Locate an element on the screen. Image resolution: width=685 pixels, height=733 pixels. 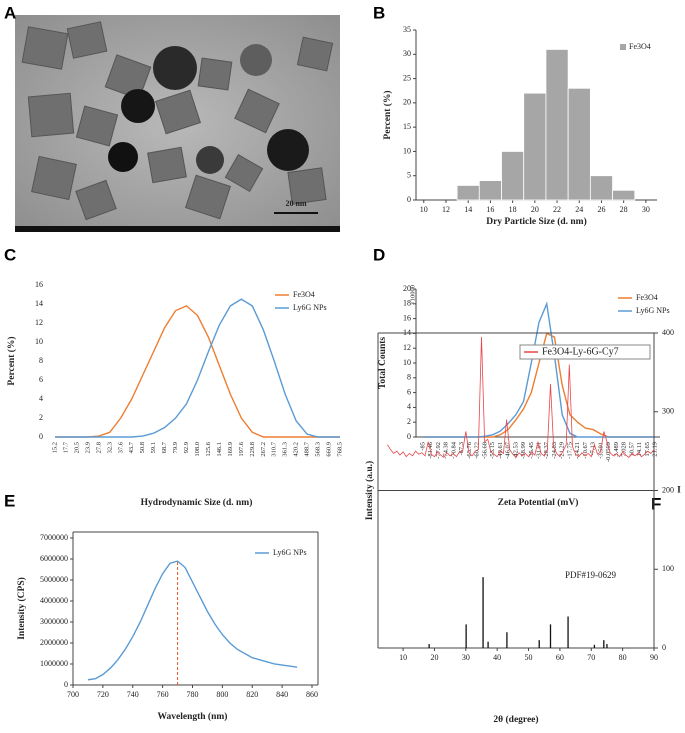
x-axis-label: Dry Particle Size (d. nm) is located at coordinates (536, 221).